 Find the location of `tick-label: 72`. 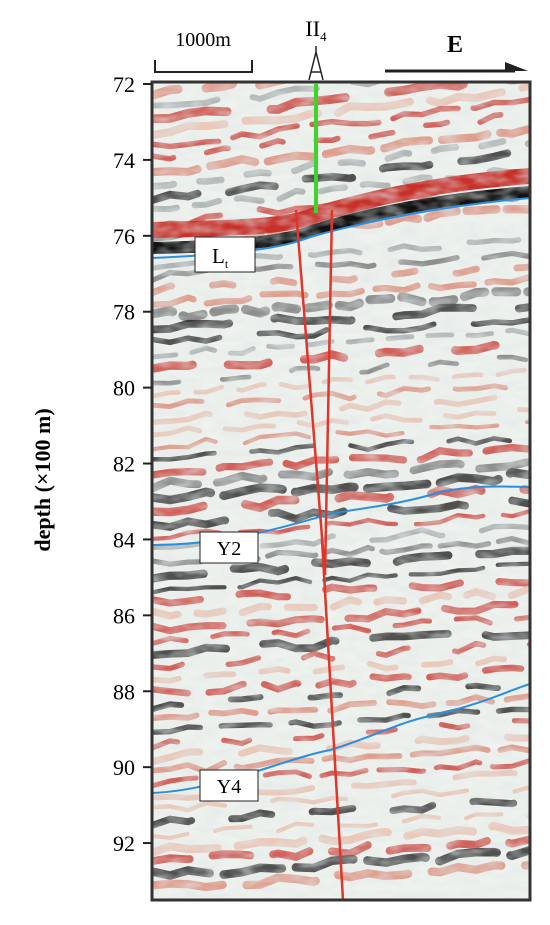

tick-label: 72 is located at coordinates (124, 84).